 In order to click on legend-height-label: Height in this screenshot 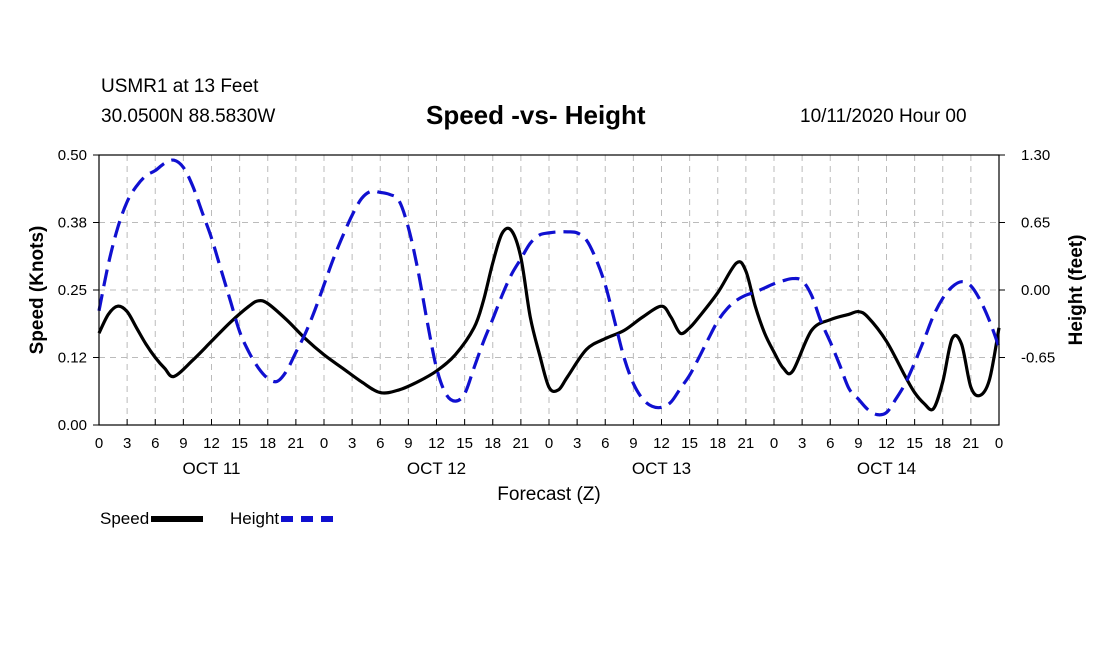, I will do `click(255, 518)`.